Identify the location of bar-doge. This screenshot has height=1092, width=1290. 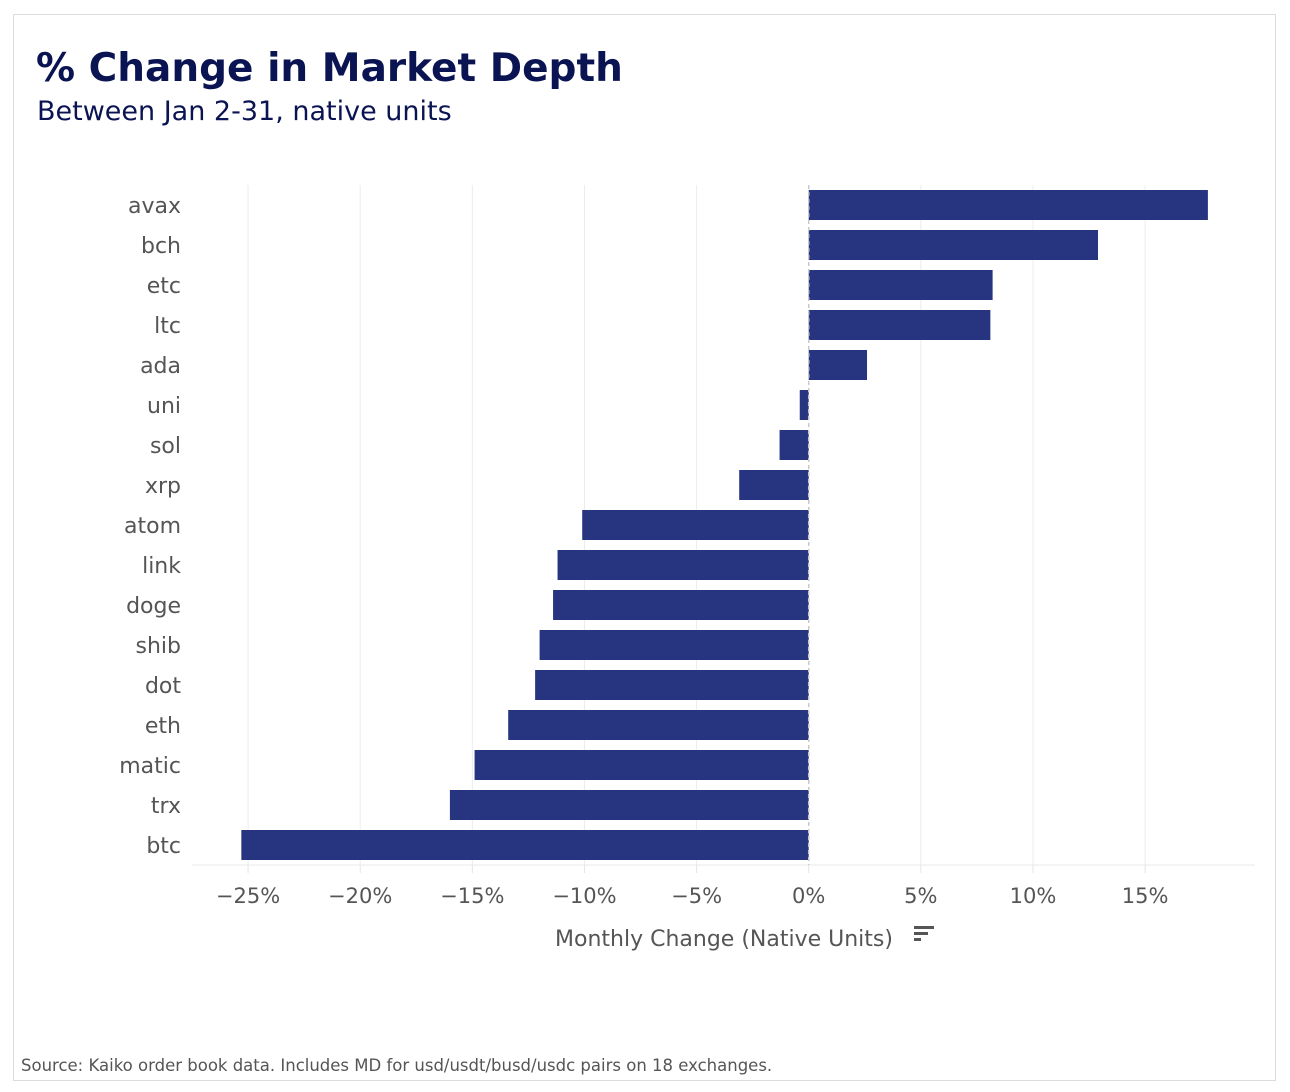
(681, 605).